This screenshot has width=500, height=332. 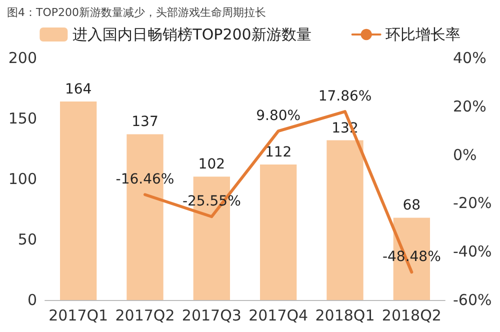 What do you see at coordinates (422, 35) in the screenshot?
I see `legend-label: 环比增长率` at bounding box center [422, 35].